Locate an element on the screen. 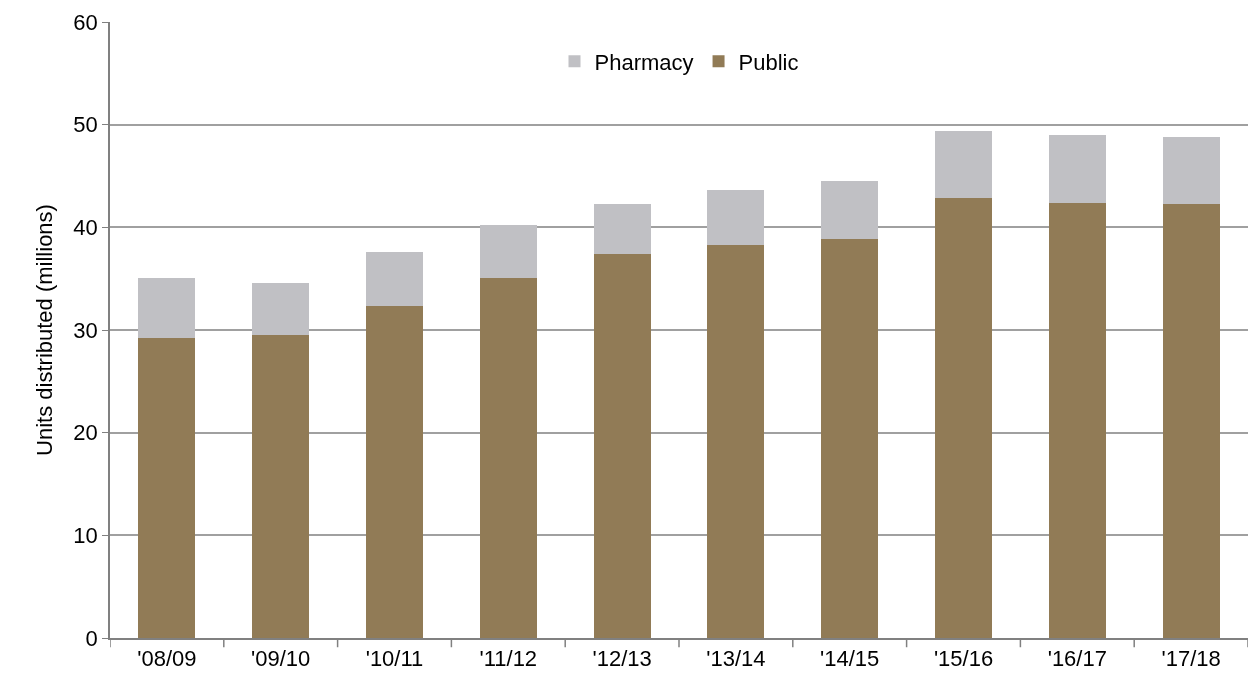 This screenshot has height=688, width=1258. x-tick-label: '08/09 is located at coordinates (167, 659).